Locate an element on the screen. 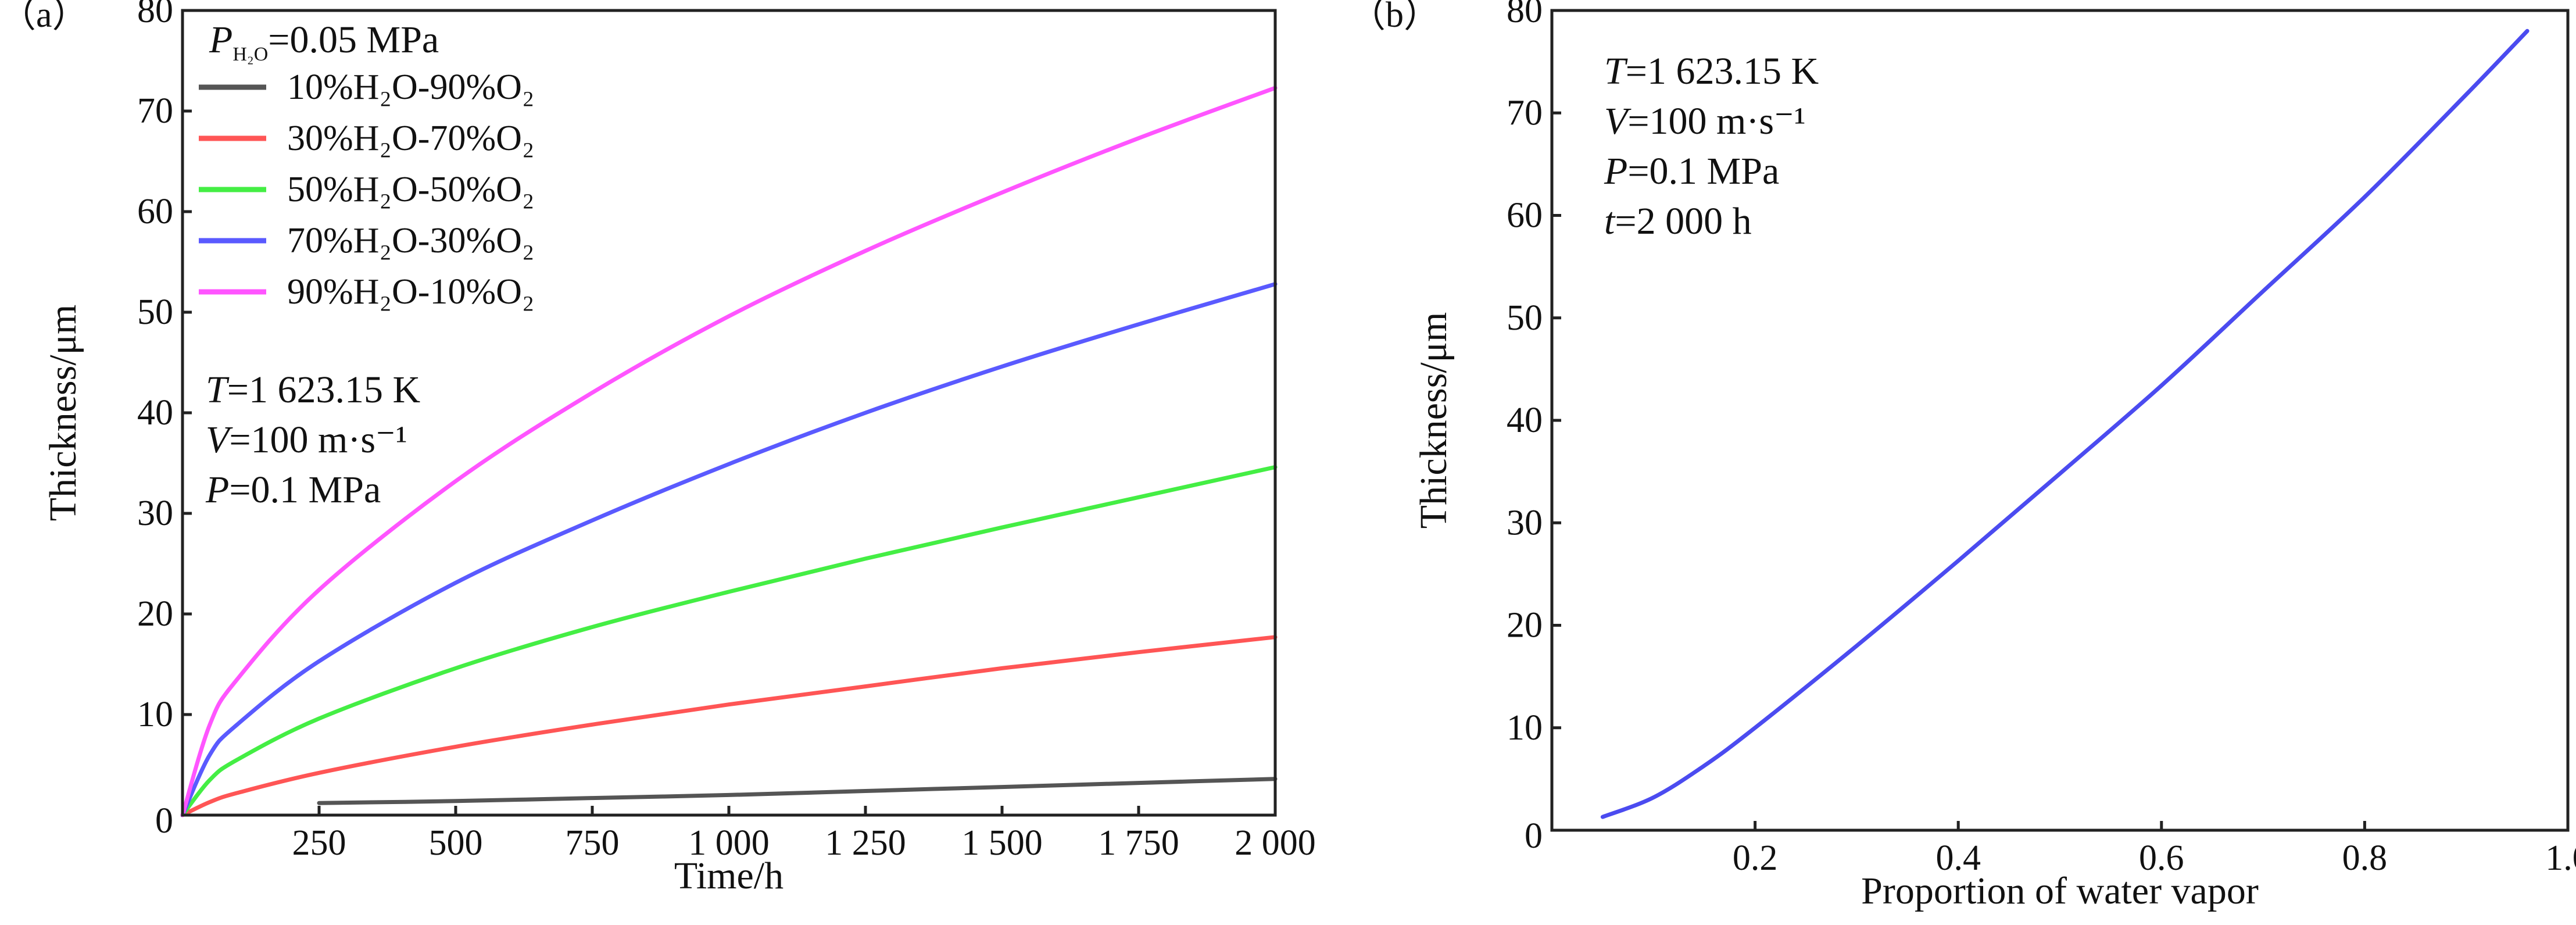 Image resolution: width=2576 pixels, height=925 pixels. x-tick-label: 250 is located at coordinates (319, 843).